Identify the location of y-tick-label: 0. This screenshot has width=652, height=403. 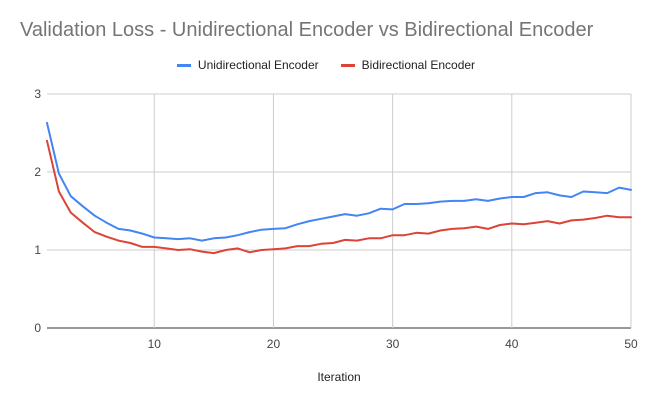
(37, 328).